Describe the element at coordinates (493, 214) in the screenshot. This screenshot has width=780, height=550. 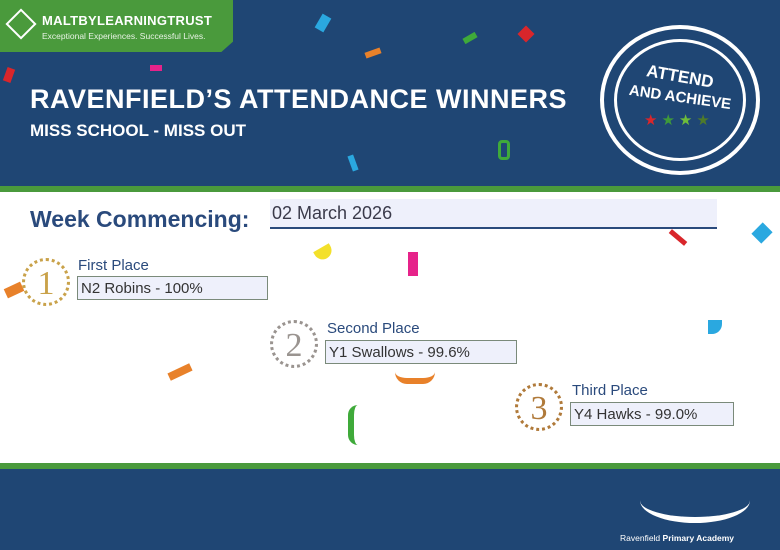
I see `week-commencing-field: 02 March 2026` at that location.